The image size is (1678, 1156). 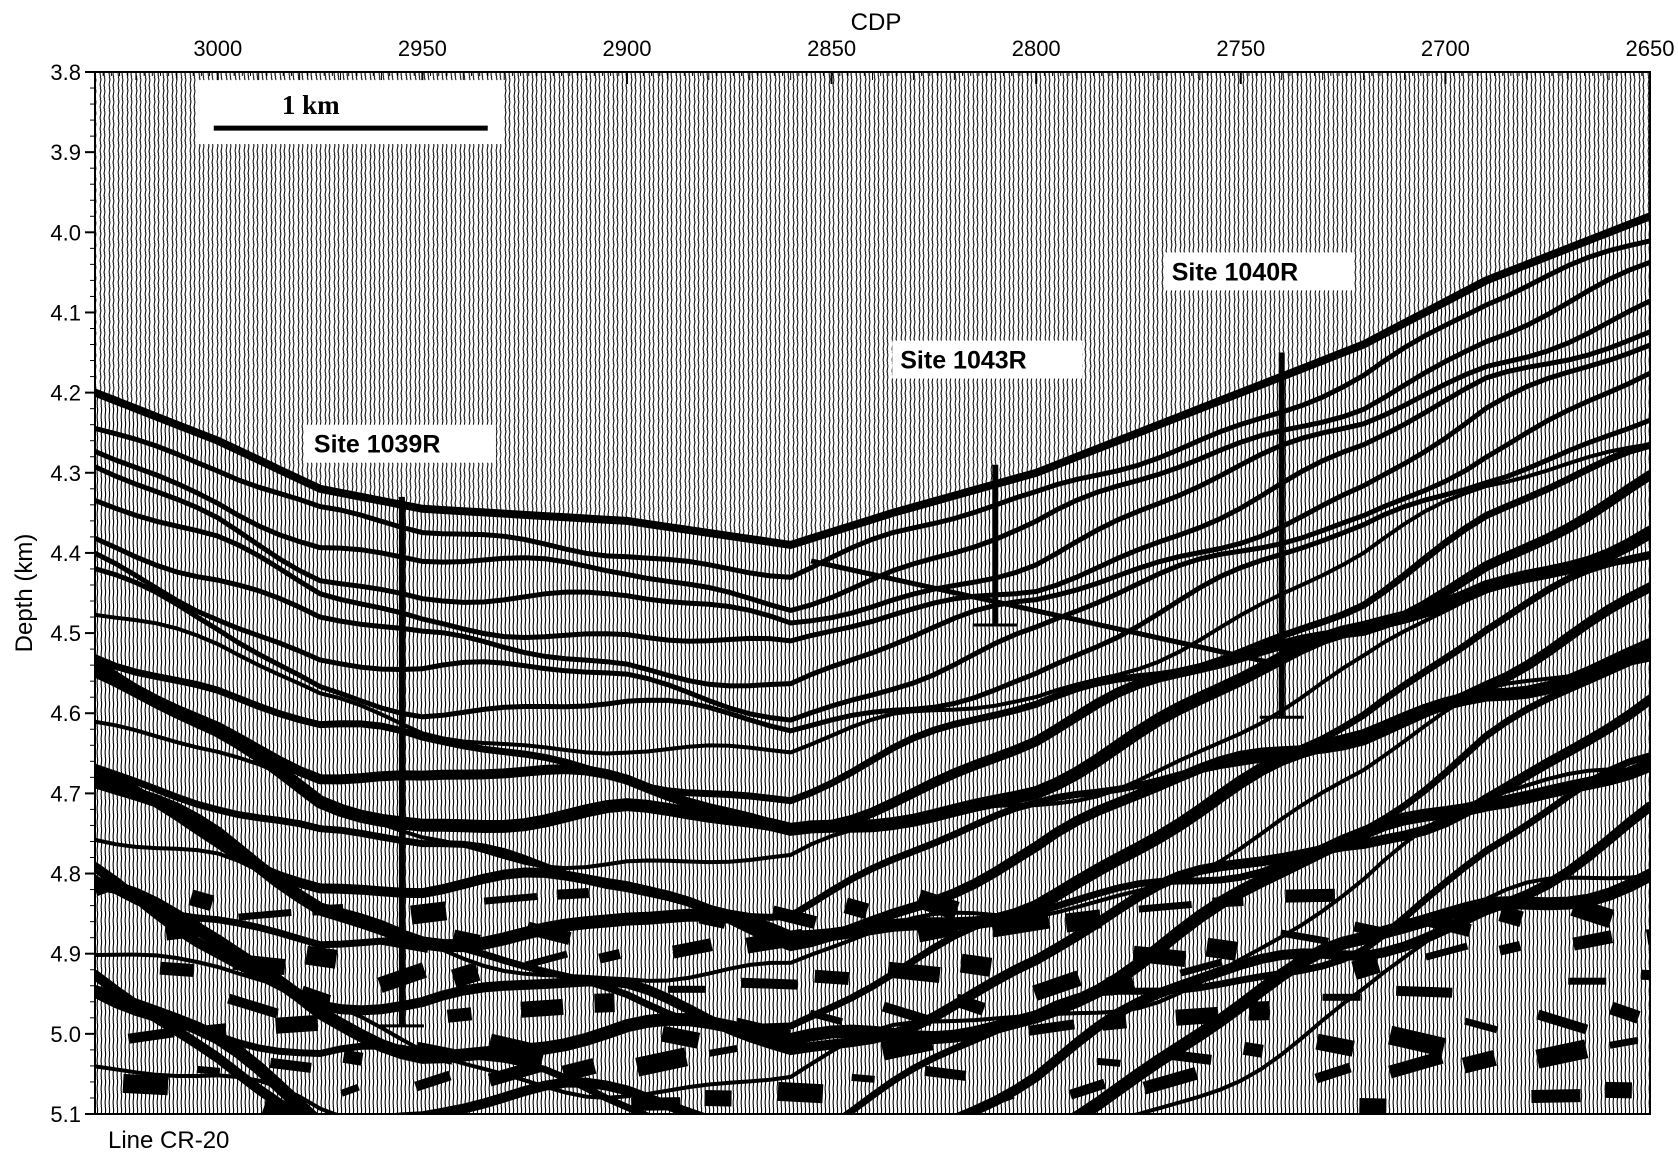 I want to click on y-tick-label: 4.5, so click(x=65, y=633).